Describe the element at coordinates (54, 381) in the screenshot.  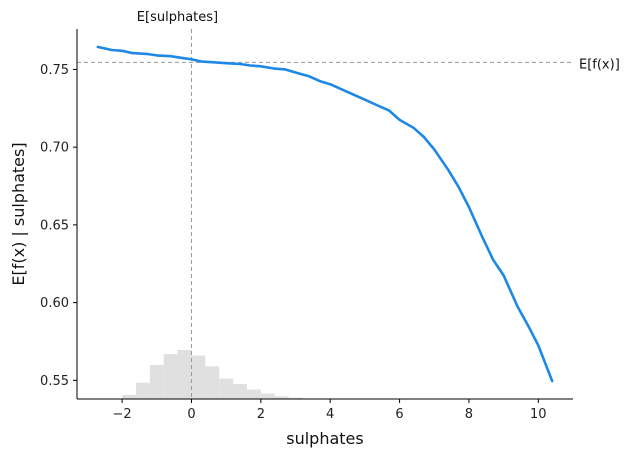
I see `y-tick-label: 0.55` at that location.